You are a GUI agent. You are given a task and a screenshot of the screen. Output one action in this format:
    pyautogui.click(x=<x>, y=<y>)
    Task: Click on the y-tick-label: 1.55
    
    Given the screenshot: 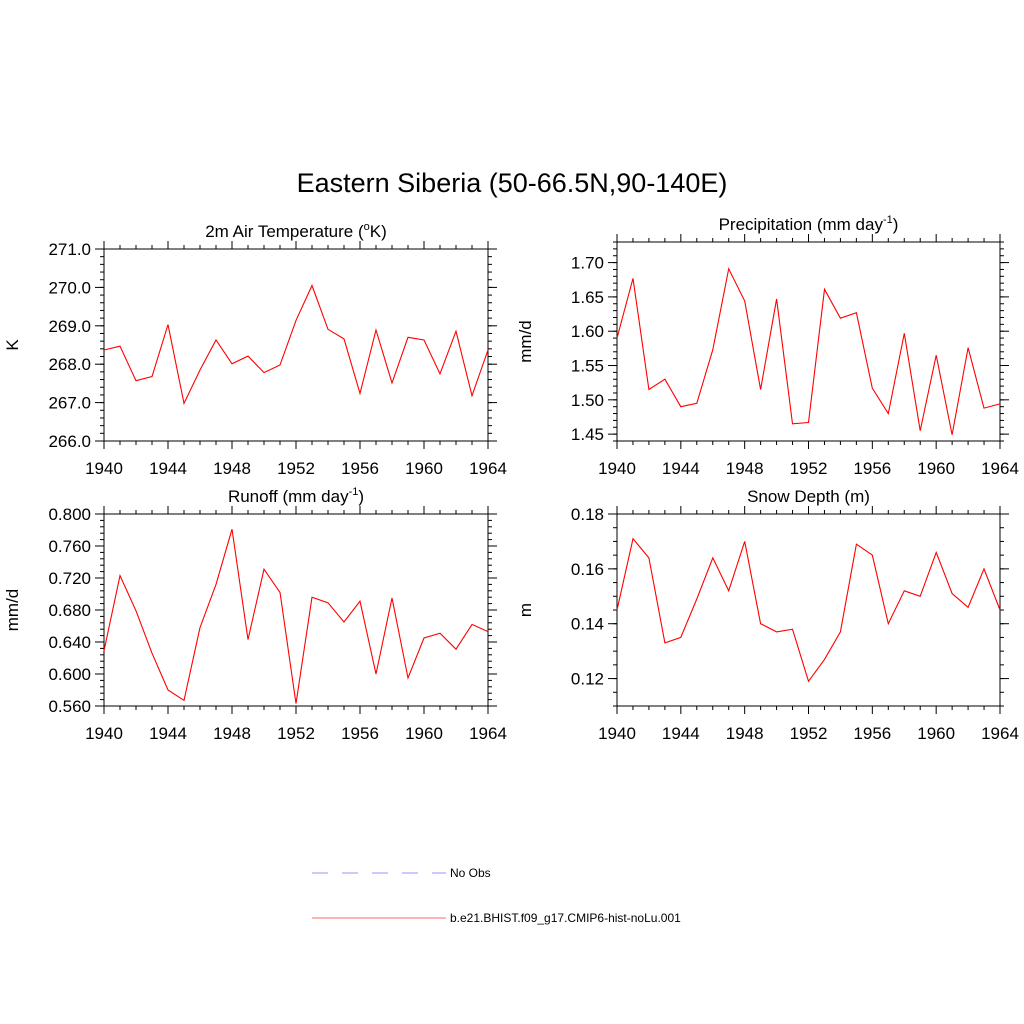 What is the action you would take?
    pyautogui.click(x=587, y=366)
    